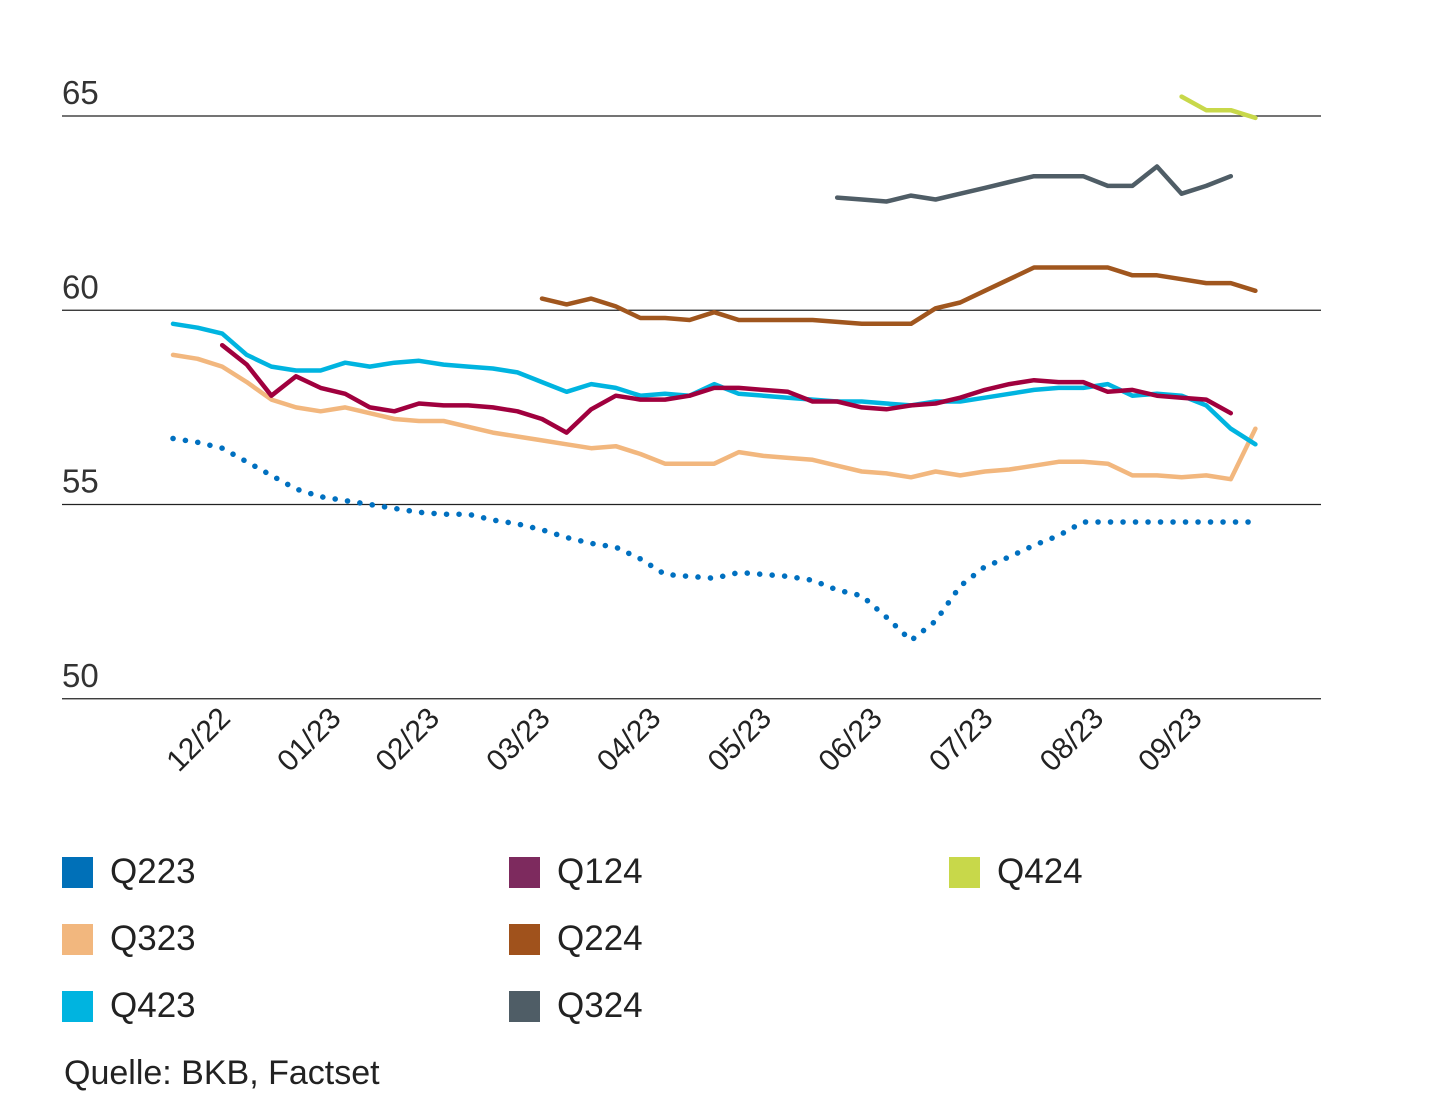 This screenshot has height=1116, width=1434. What do you see at coordinates (629, 740) in the screenshot?
I see `x-tick-label: 04/23` at bounding box center [629, 740].